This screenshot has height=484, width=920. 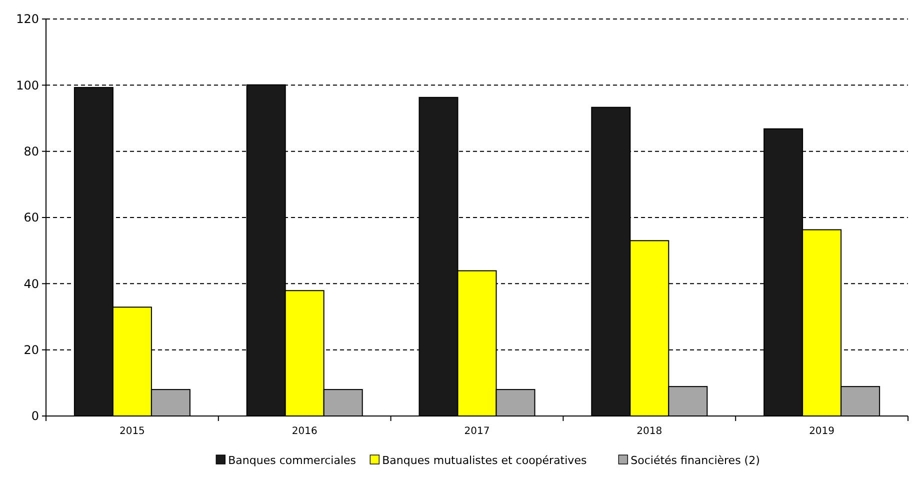 What do you see at coordinates (31, 350) in the screenshot?
I see `y-tick-label: 20` at bounding box center [31, 350].